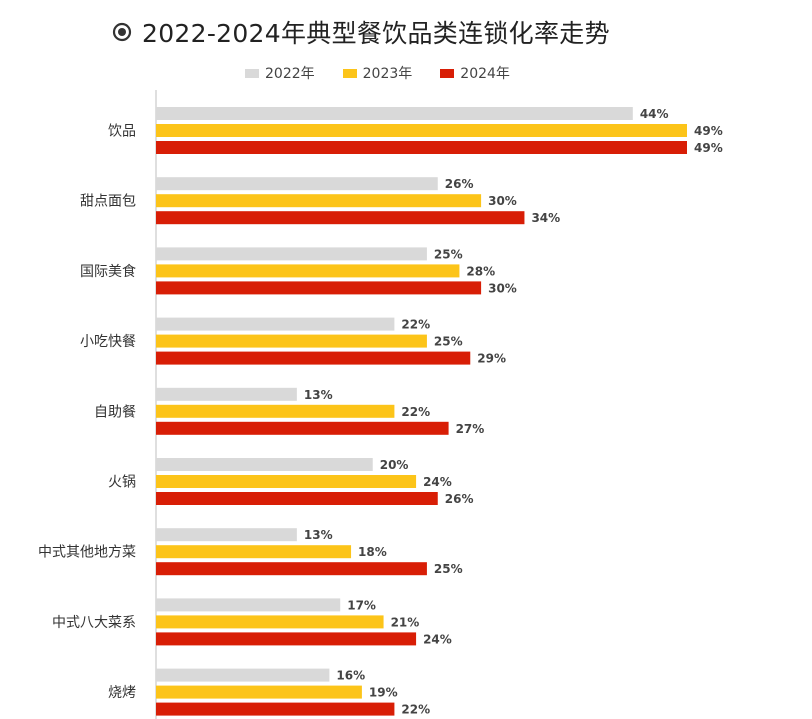  I want to click on legend-item: 2024年, so click(475, 73).